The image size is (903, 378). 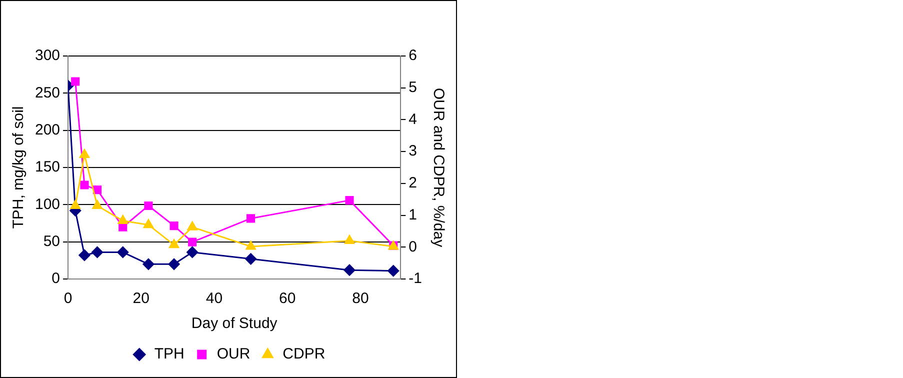 What do you see at coordinates (47, 129) in the screenshot?
I see `y-tick-label: 200` at bounding box center [47, 129].